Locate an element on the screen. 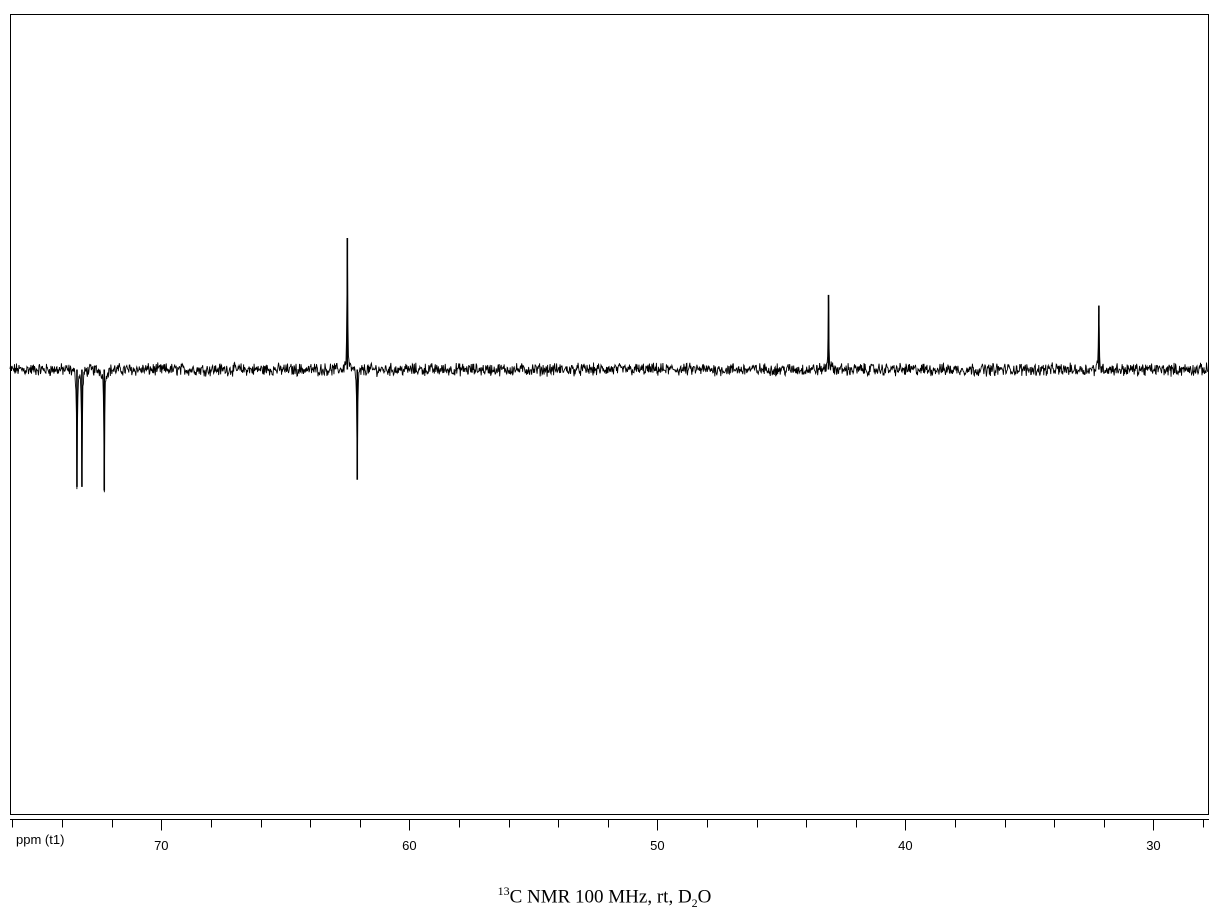 The width and height of the screenshot is (1209, 911). spectrum-caption: 13C NMR 100 MHz, rt, D2O is located at coordinates (604, 897).